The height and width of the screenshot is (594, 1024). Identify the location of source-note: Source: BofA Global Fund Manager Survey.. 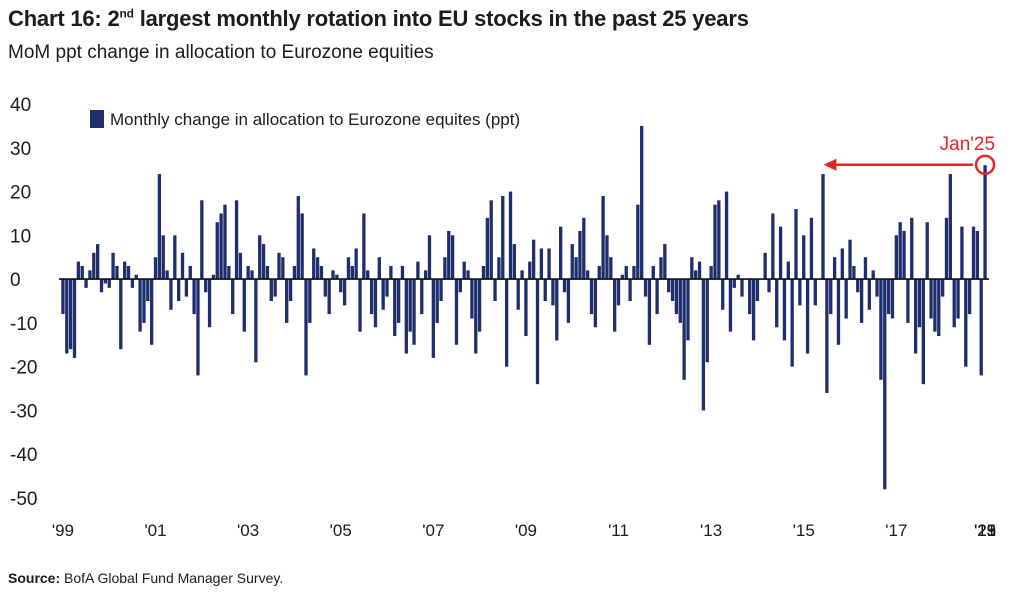
(146, 578).